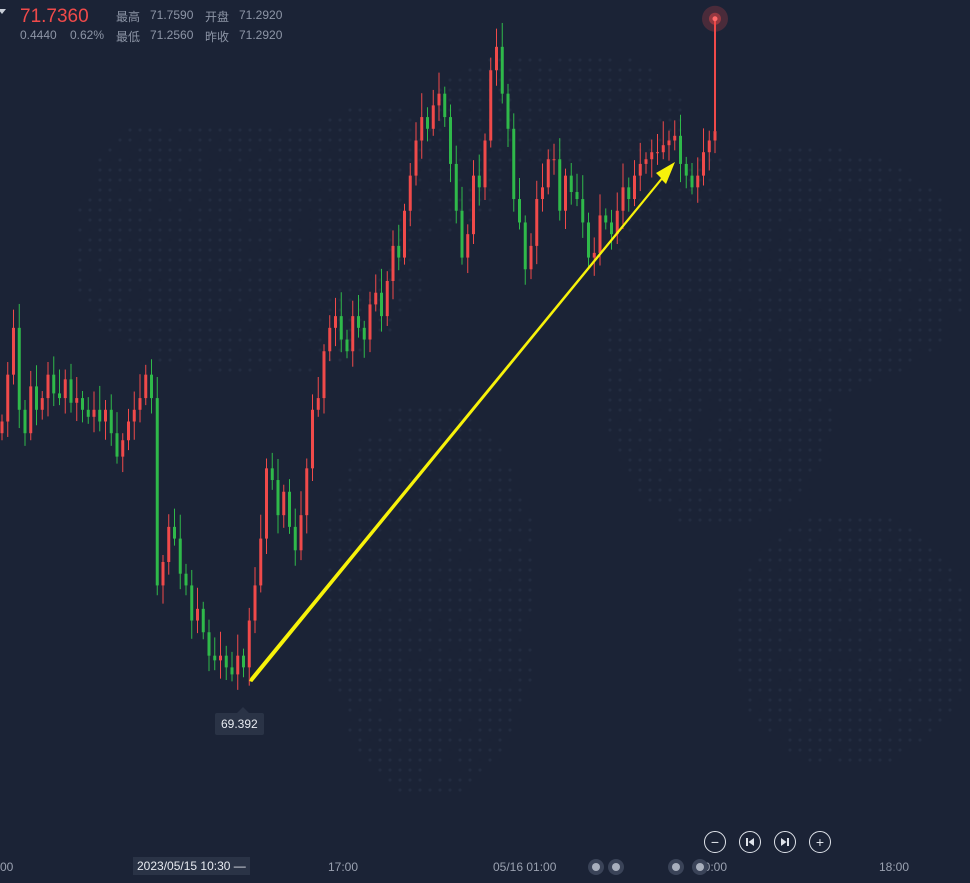 The height and width of the screenshot is (883, 970). I want to click on dropdown-caret-icon, so click(3, 11).